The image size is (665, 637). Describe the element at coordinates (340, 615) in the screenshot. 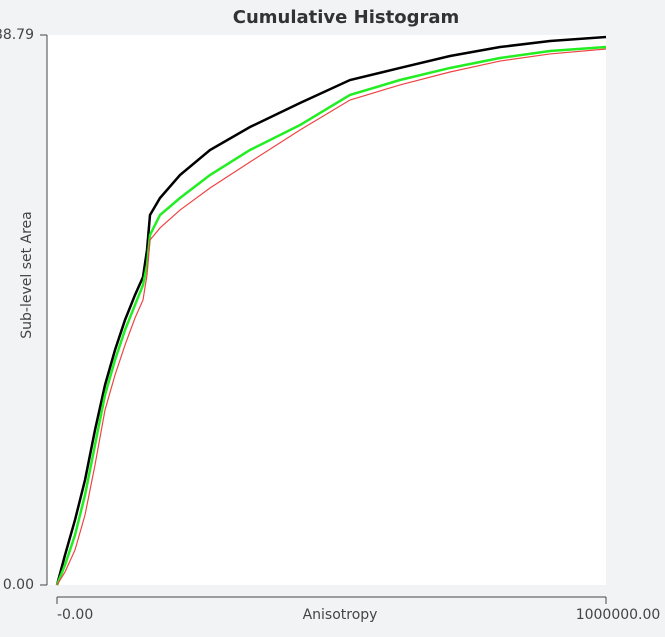

I see `x-axis-label: Anisotropy` at that location.